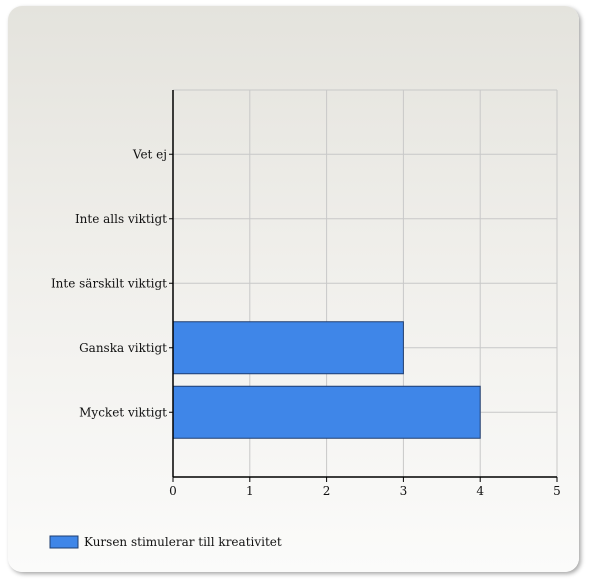  Describe the element at coordinates (149, 154) in the screenshot. I see `category-label: Vet ej` at that location.